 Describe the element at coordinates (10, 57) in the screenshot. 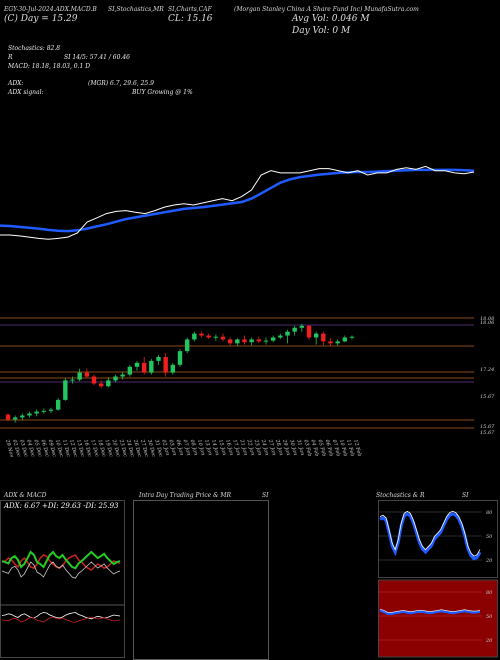

I see `r-label: R` at that location.